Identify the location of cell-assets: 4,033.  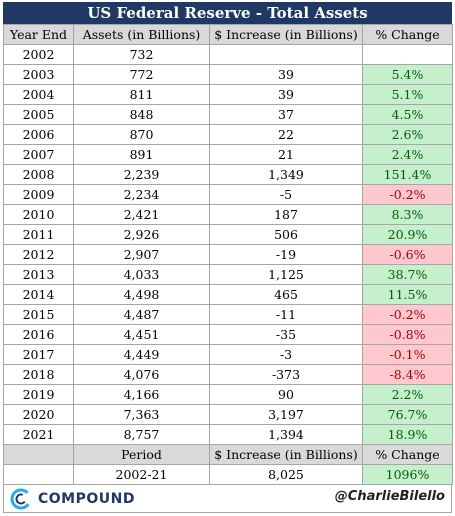
(141, 274).